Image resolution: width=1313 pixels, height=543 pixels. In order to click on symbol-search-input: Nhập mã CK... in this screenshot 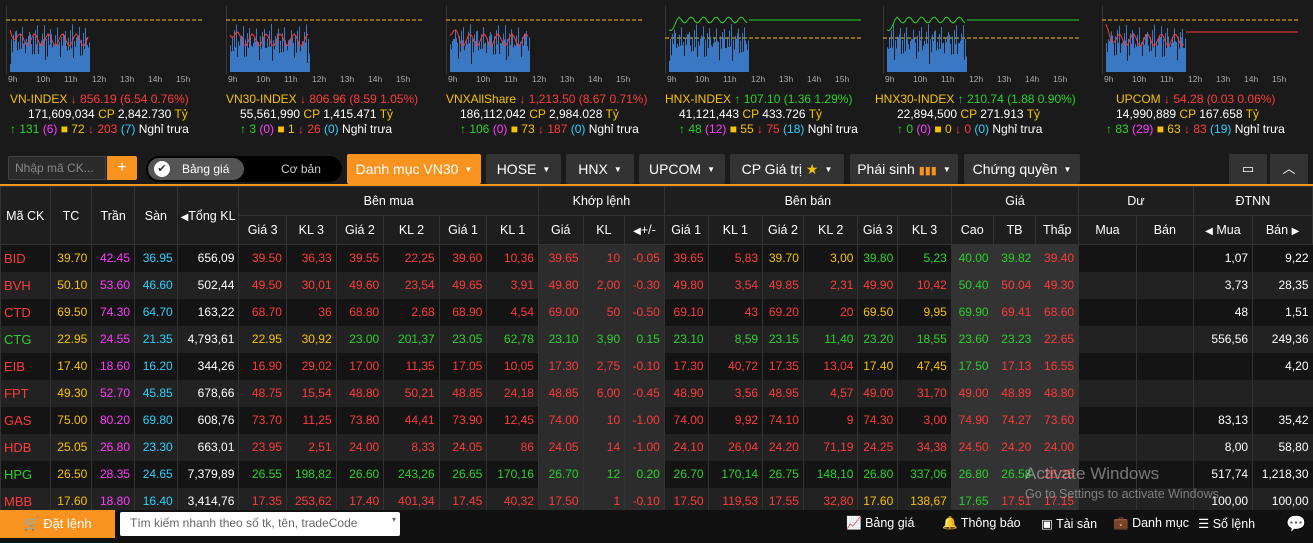, I will do `click(57, 168)`.